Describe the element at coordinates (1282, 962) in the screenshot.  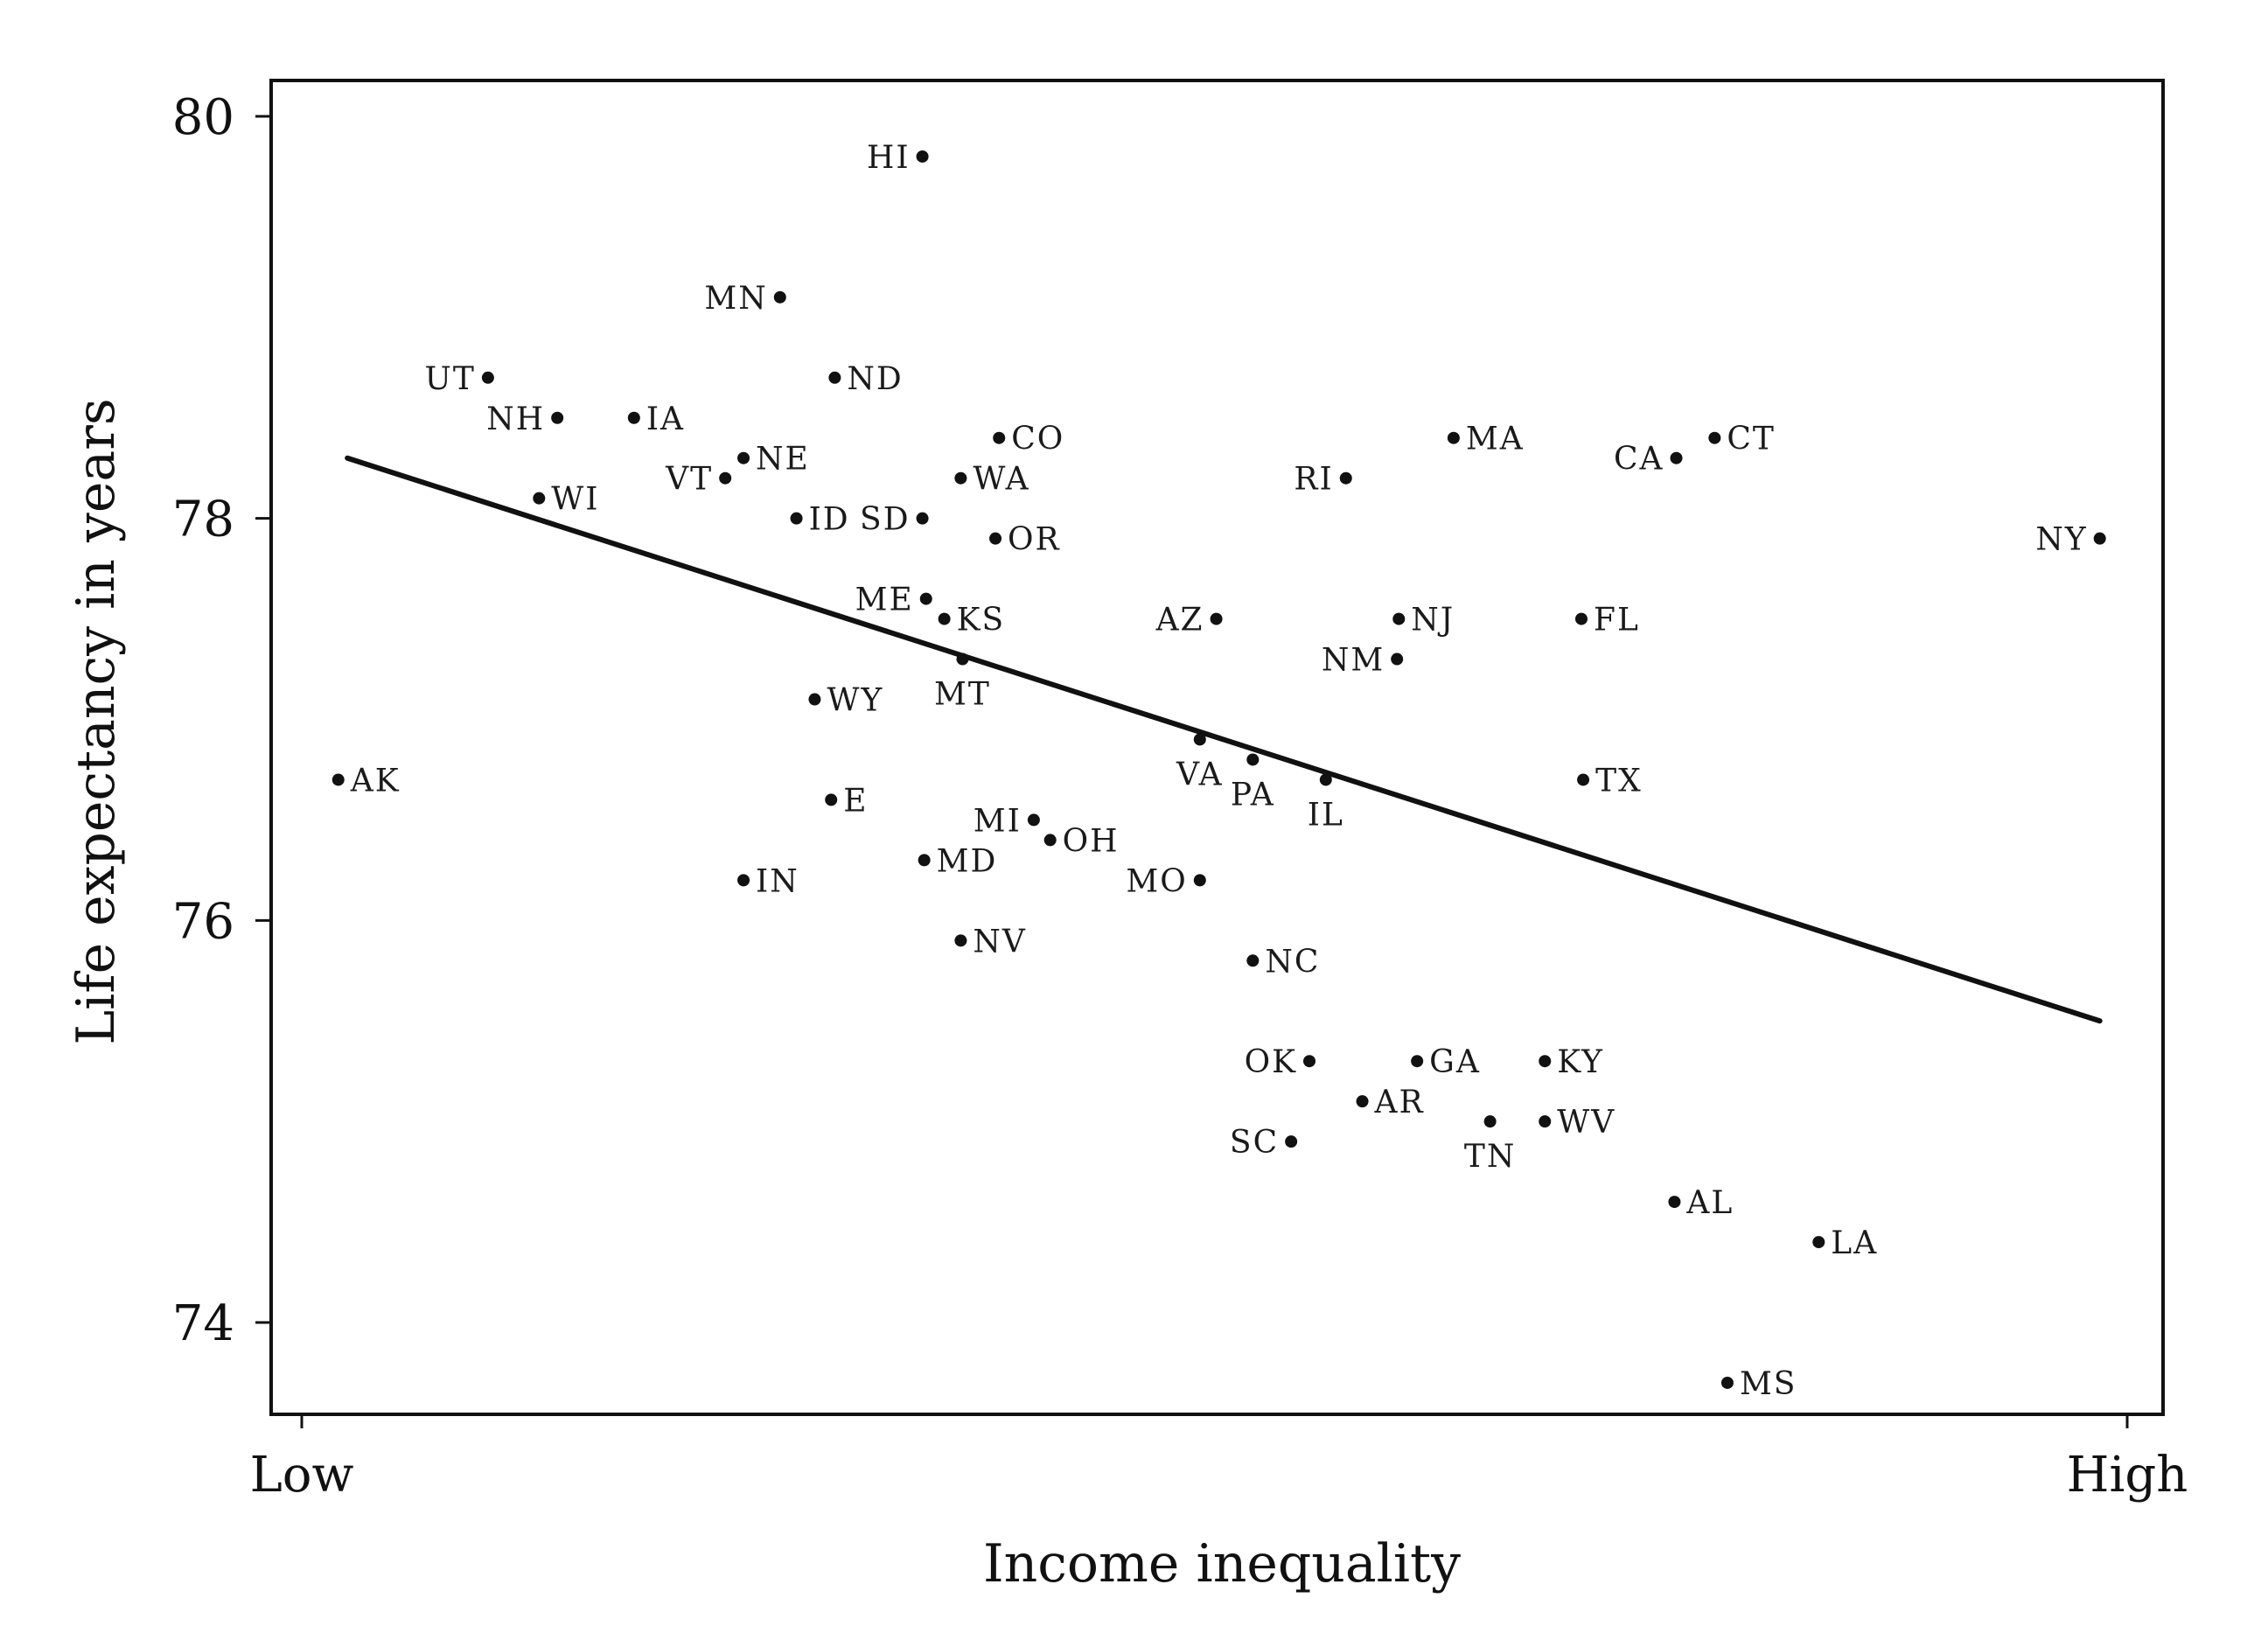
I see `data-point-nc: NC` at that location.